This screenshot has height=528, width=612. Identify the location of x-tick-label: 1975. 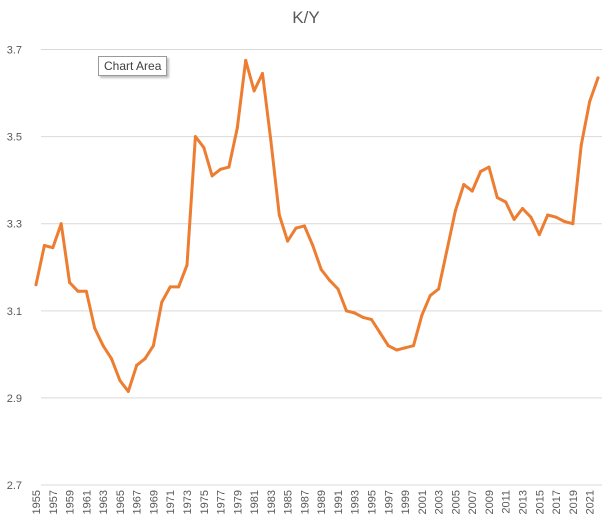
(205, 502).